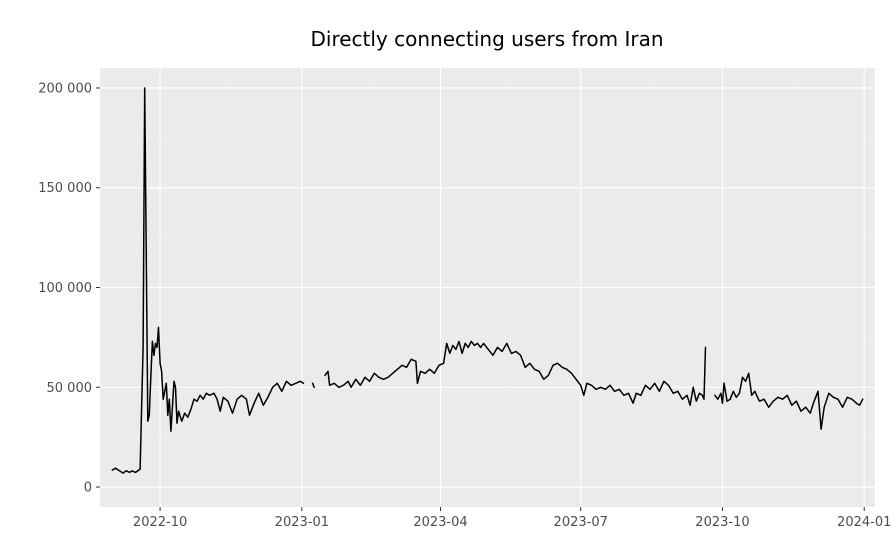 Image resolution: width=896 pixels, height=540 pixels. I want to click on y-tick-label: 200 000, so click(65, 88).